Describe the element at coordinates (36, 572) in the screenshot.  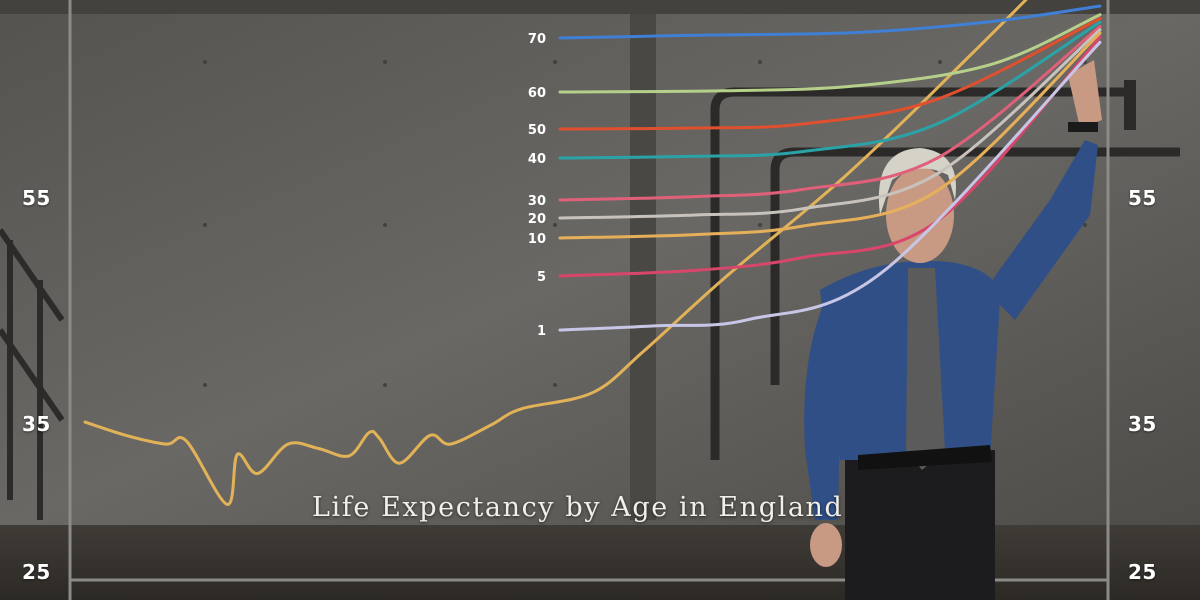
I see `y-axis-tick-left-25: 25` at that location.